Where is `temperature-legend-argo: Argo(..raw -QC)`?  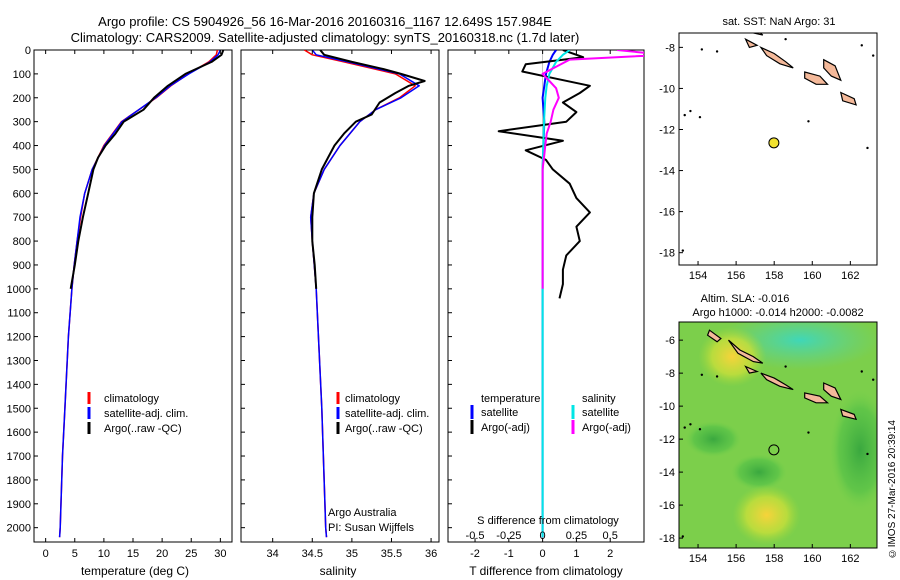 temperature-legend-argo: Argo(..raw -QC) is located at coordinates (143, 429).